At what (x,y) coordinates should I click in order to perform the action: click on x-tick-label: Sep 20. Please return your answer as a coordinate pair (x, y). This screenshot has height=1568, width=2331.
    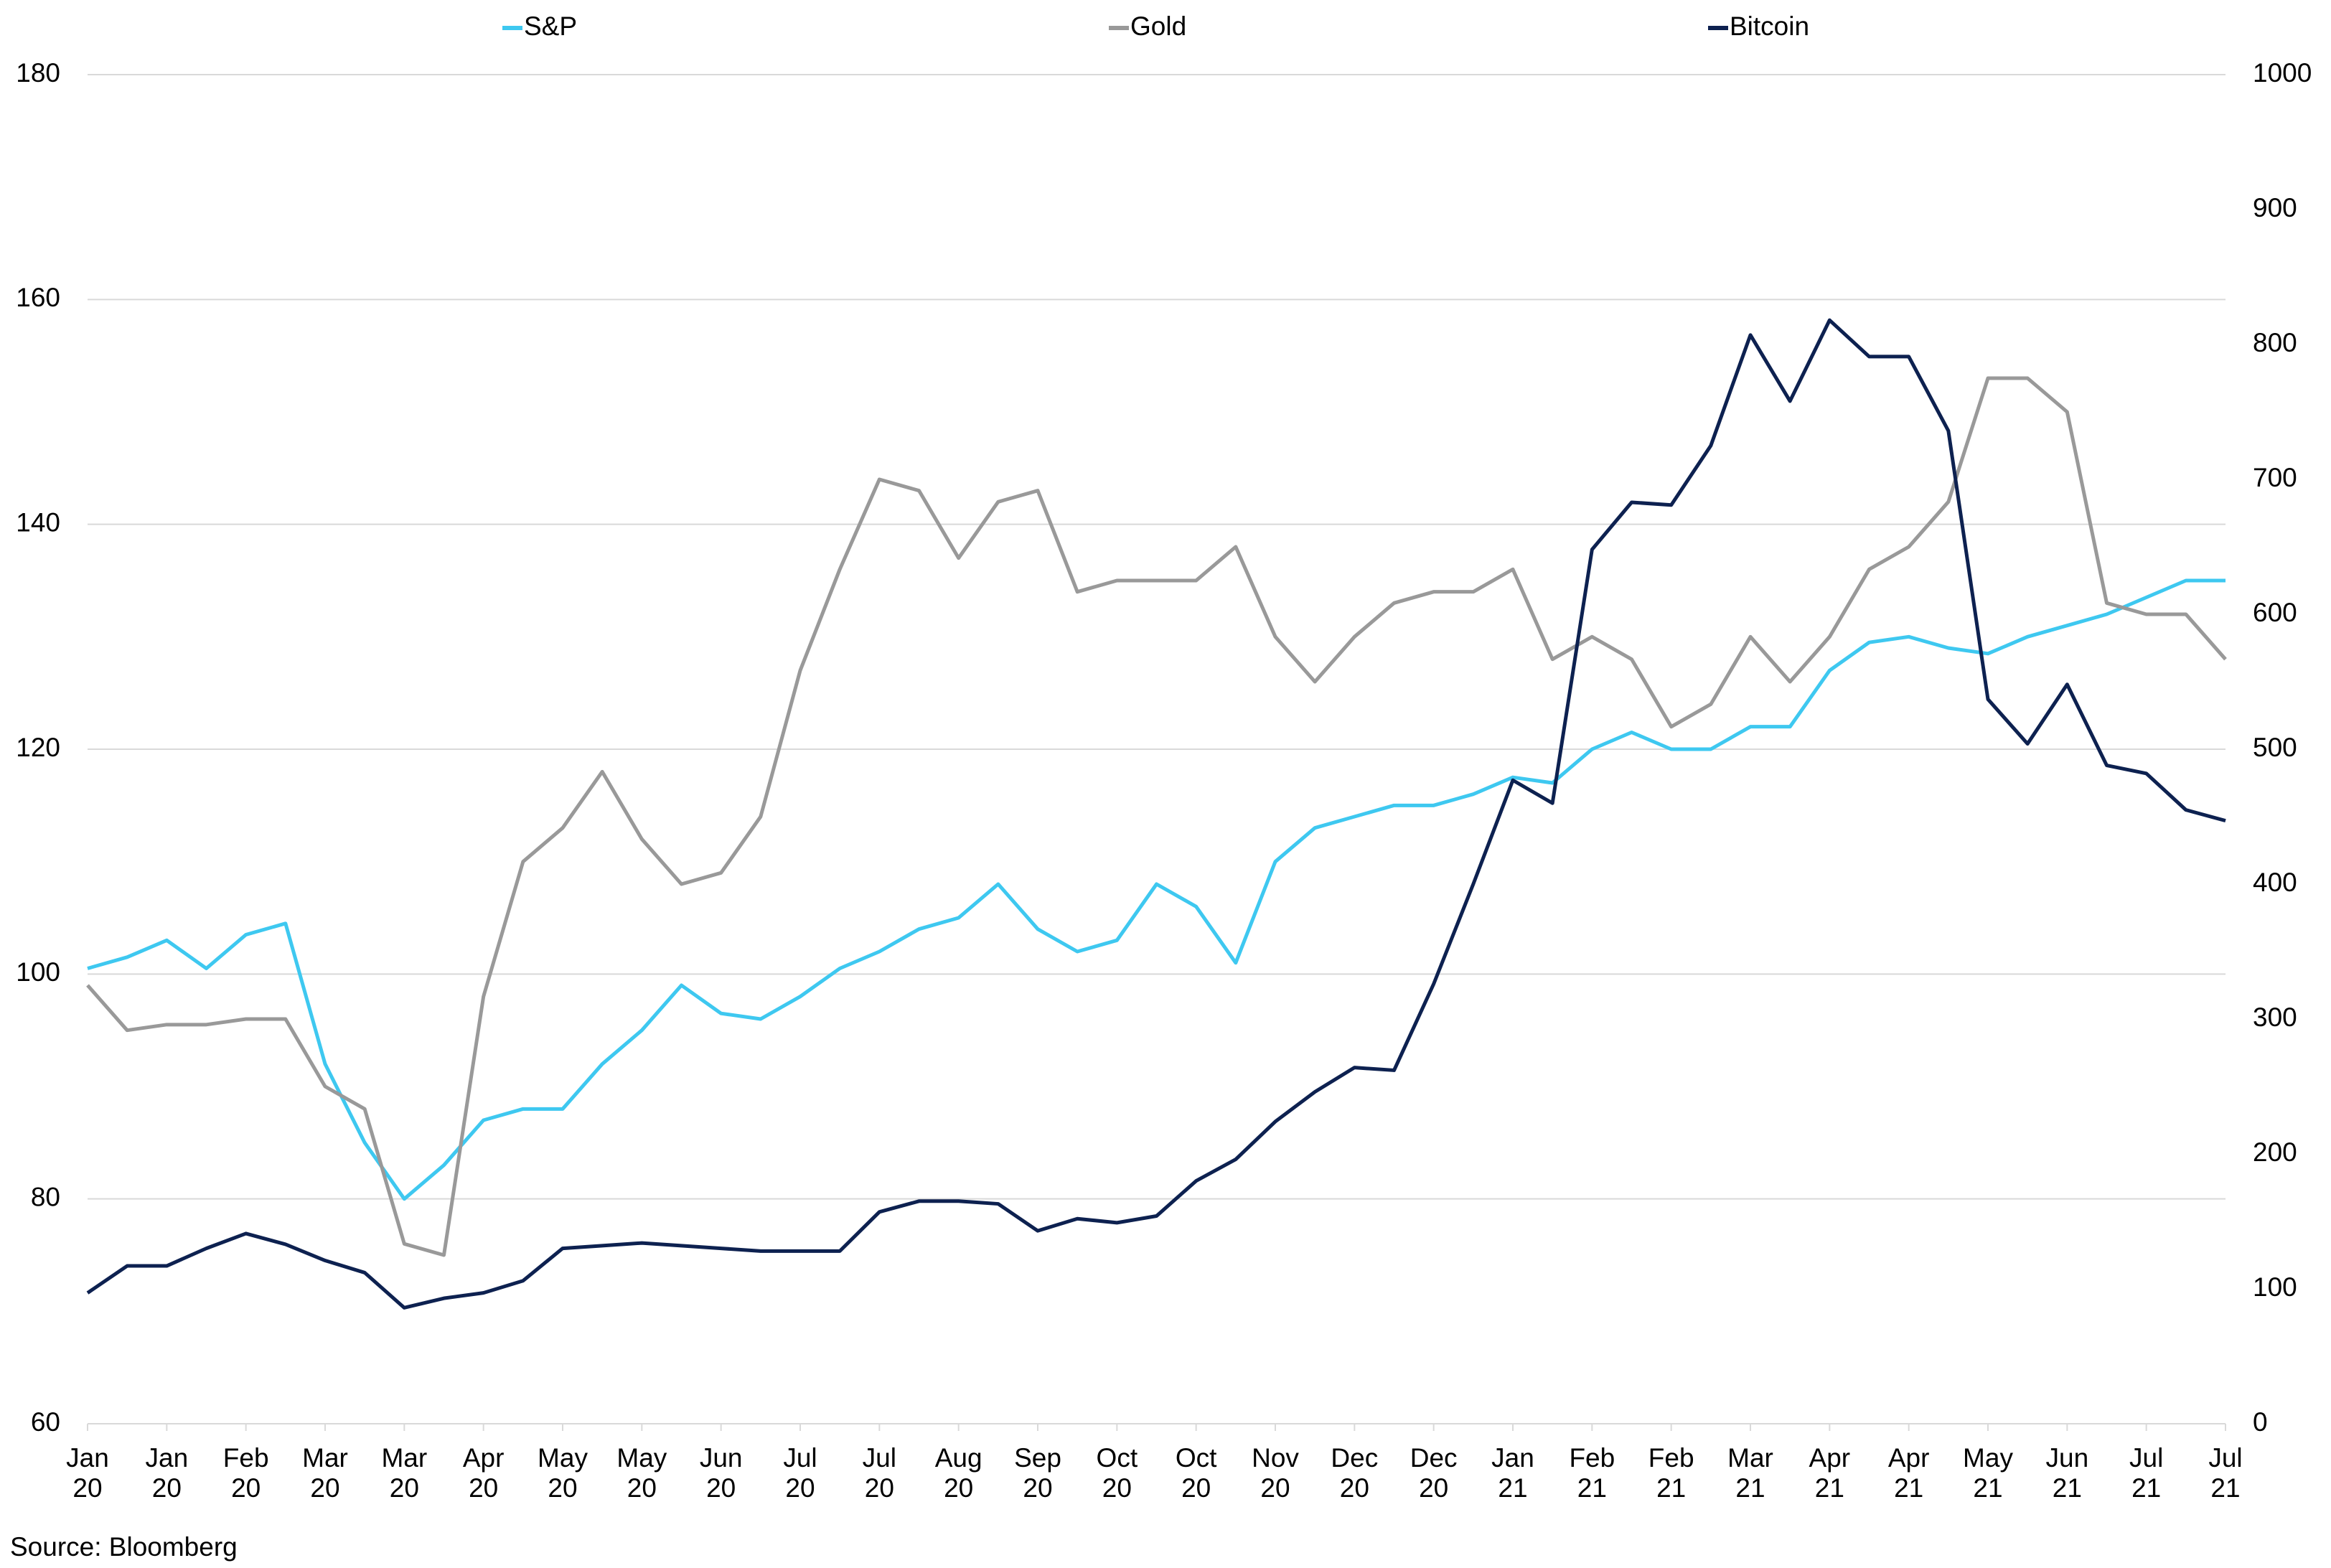
    Looking at the image, I should click on (1037, 1473).